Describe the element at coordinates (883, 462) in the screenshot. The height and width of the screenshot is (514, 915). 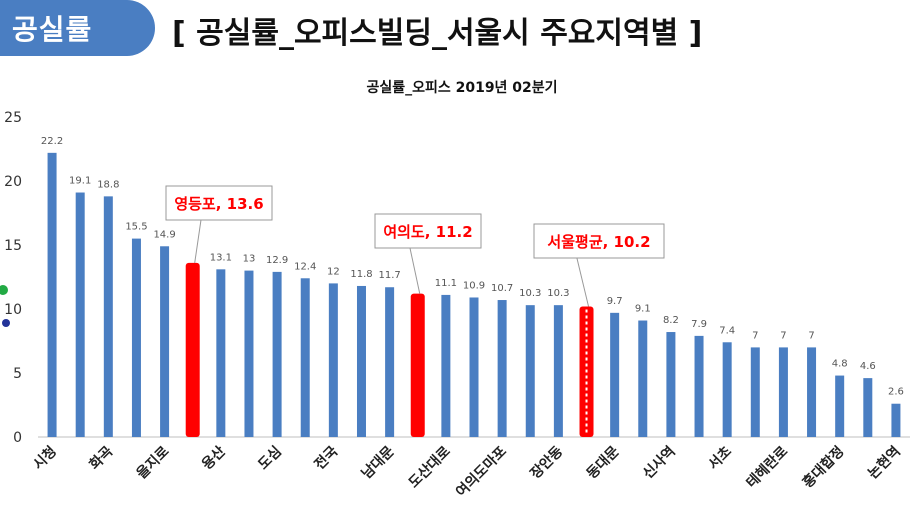
I see `x-tick-label: 논현역` at that location.